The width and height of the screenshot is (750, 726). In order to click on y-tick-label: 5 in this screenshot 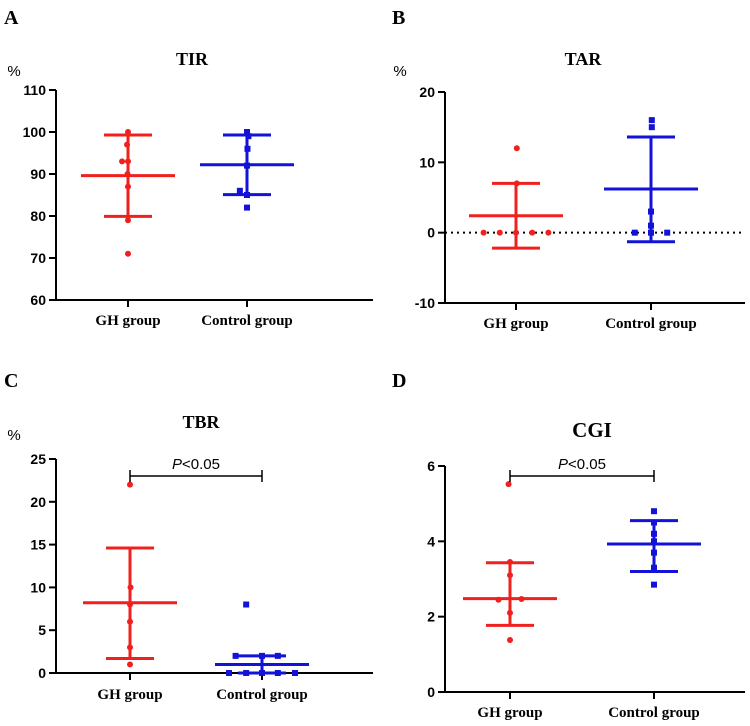, I will do `click(42, 630)`.